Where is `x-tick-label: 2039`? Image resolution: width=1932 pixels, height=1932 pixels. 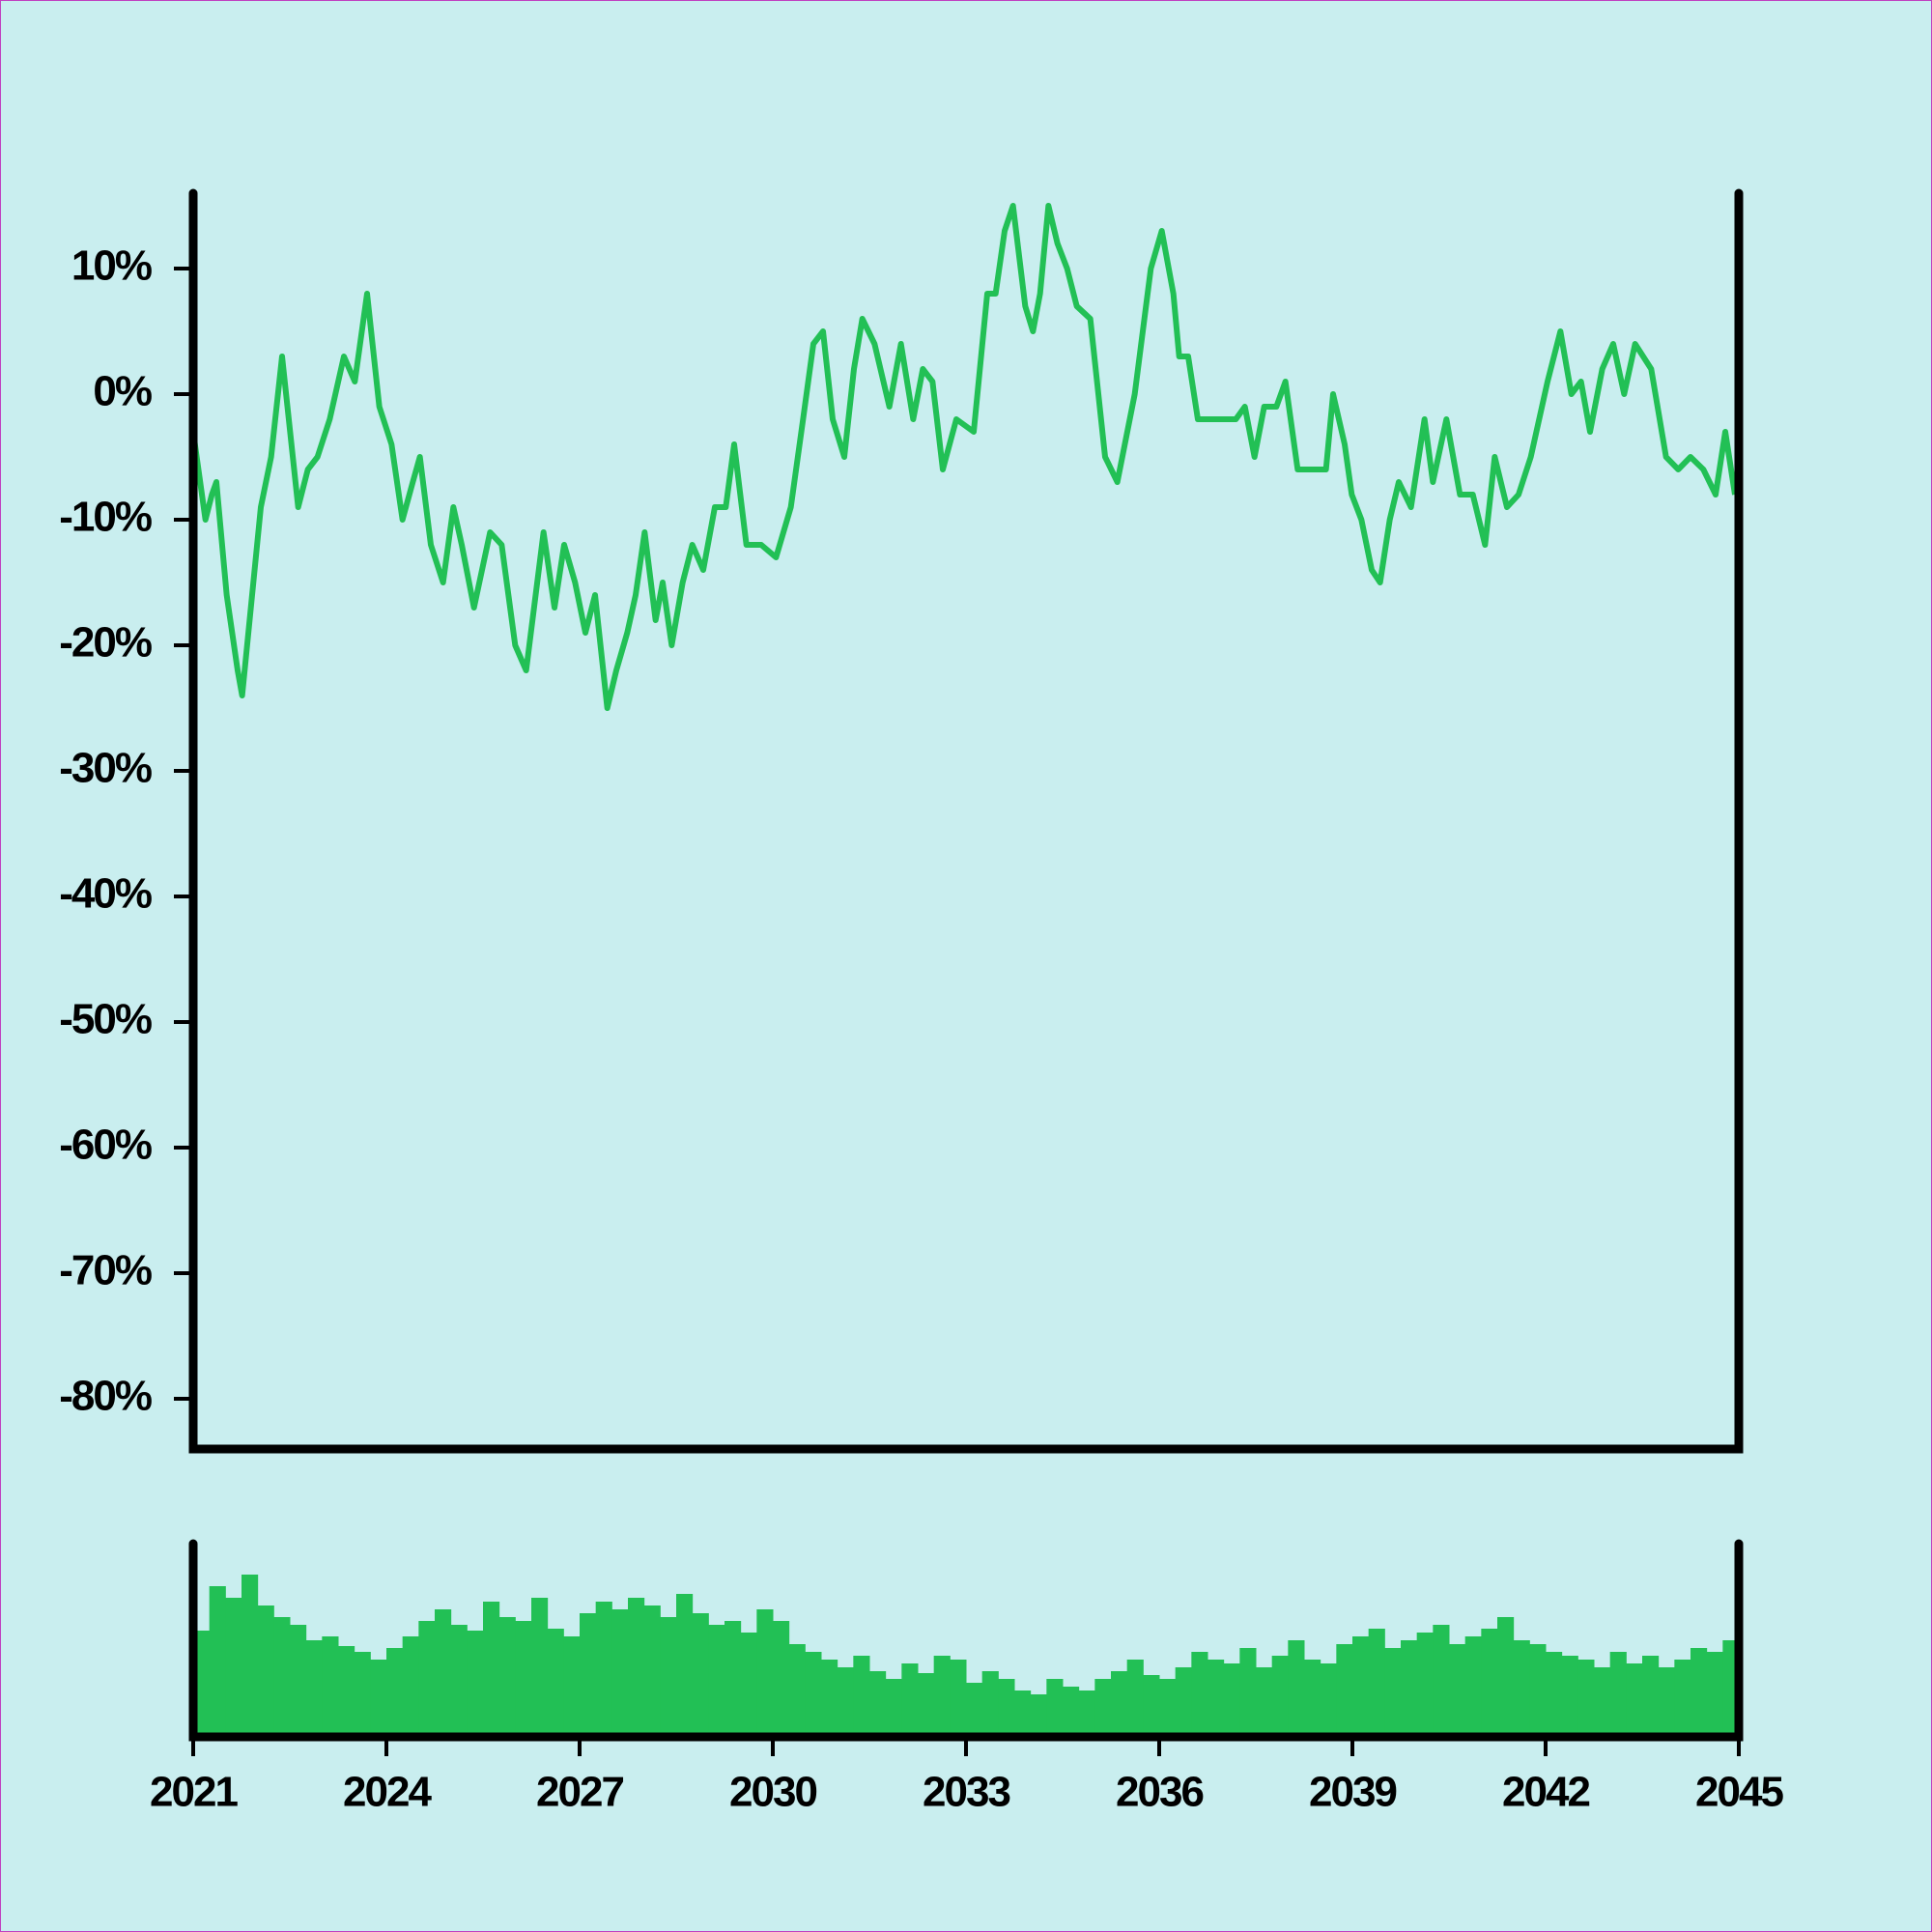 x-tick-label: 2039 is located at coordinates (1352, 1792).